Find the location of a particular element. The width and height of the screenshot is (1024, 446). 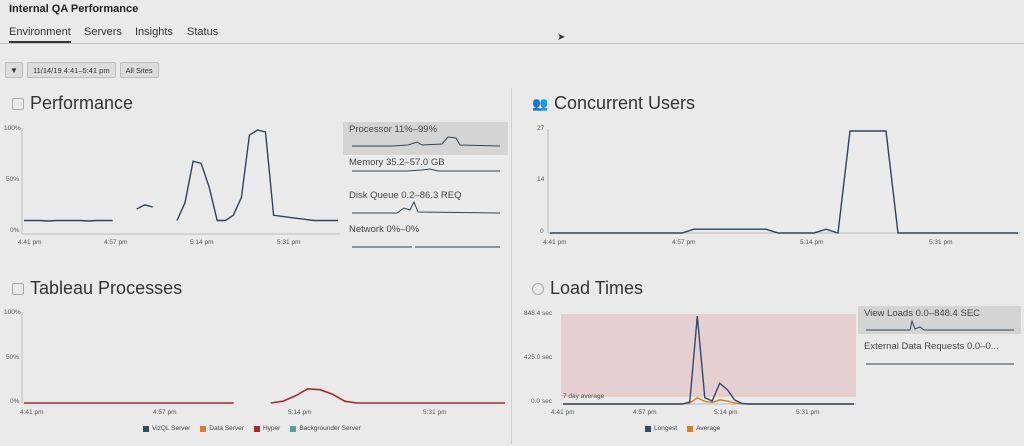

perf-ytick: 100% is located at coordinates (12, 128).